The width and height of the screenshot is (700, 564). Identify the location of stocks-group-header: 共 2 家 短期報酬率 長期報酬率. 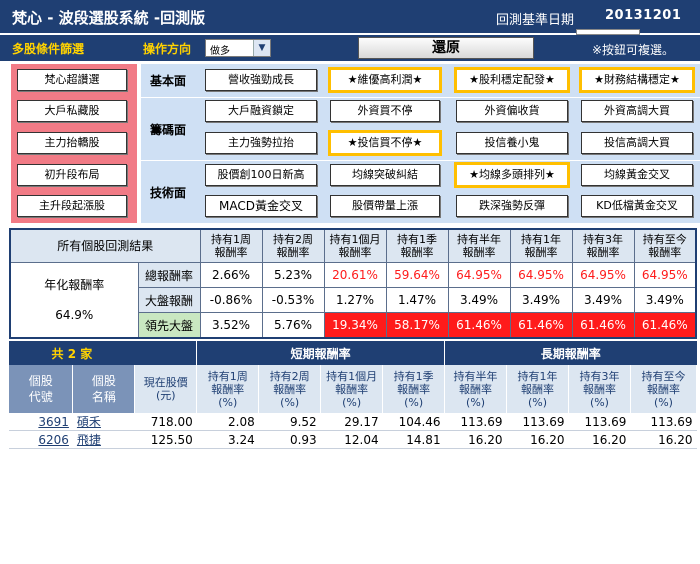
(353, 353).